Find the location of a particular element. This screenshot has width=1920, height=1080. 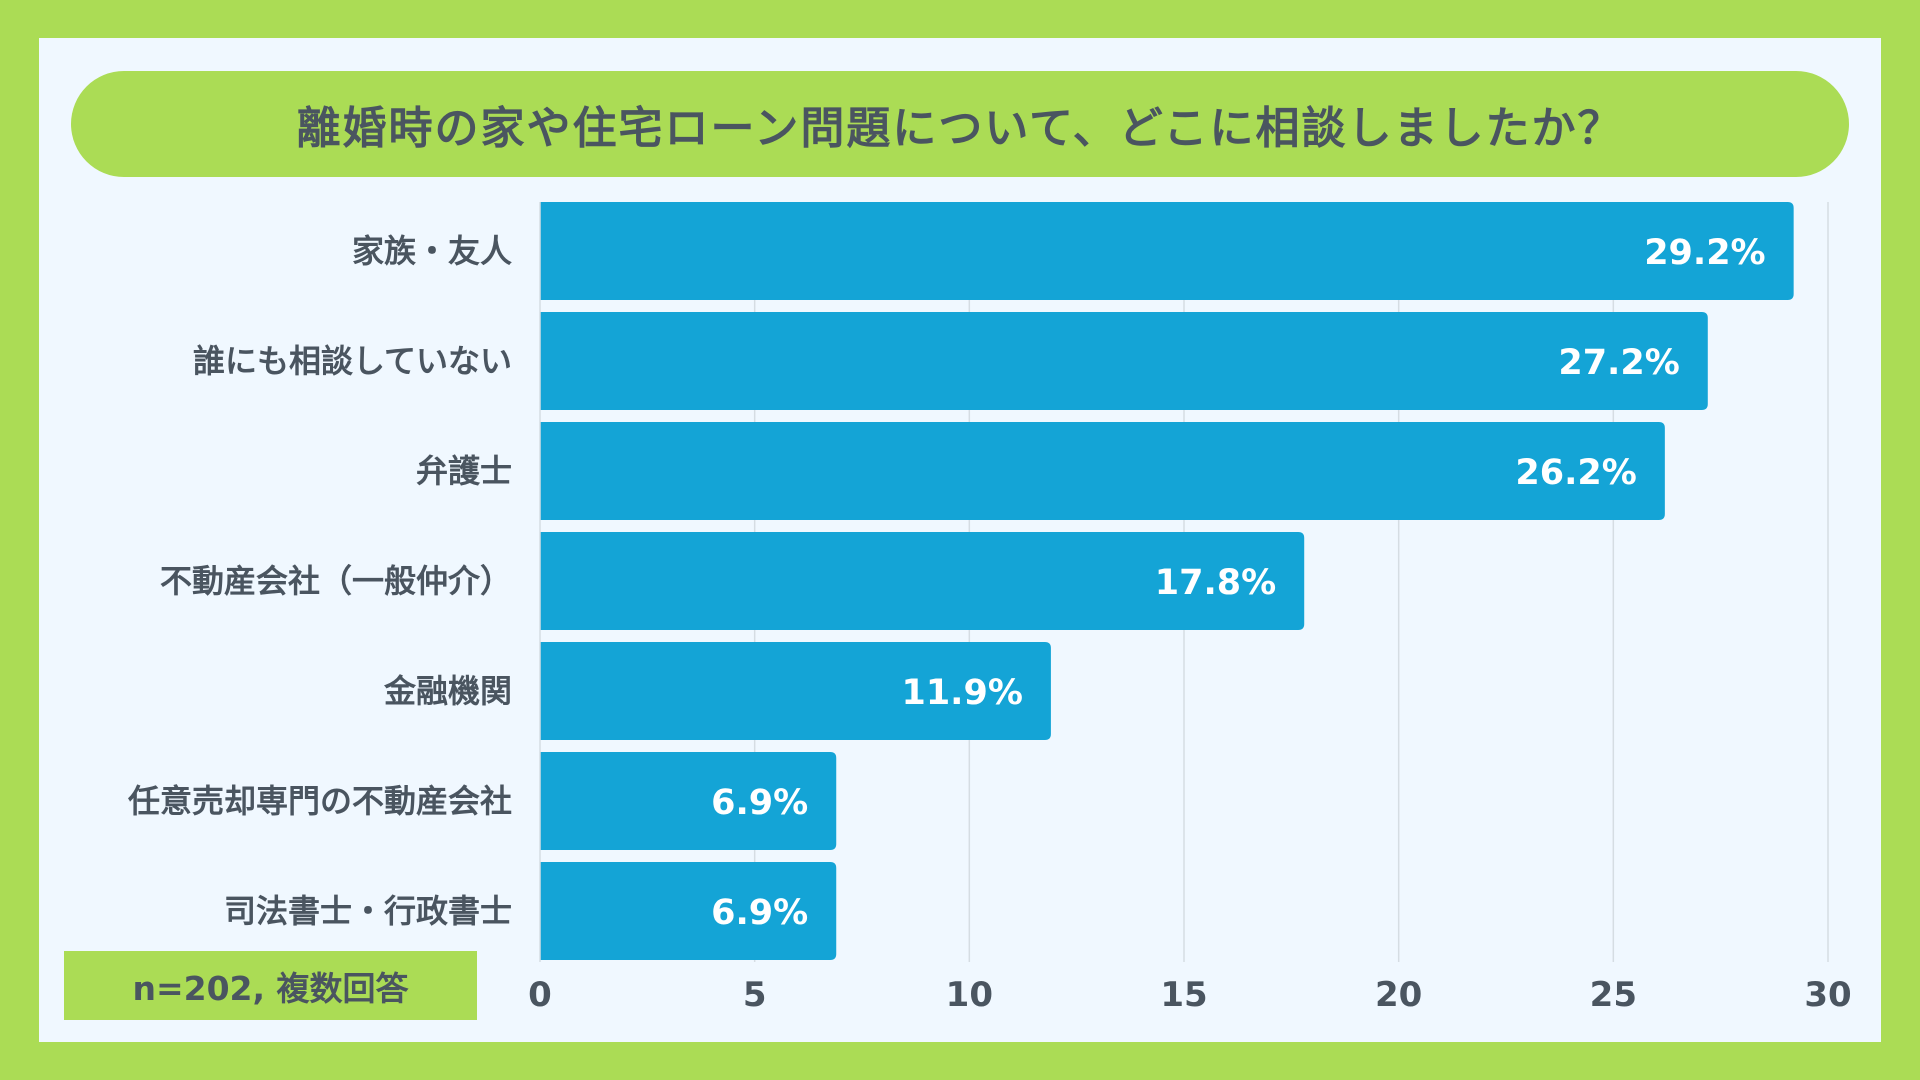

x-tick-label: 10 is located at coordinates (969, 995).